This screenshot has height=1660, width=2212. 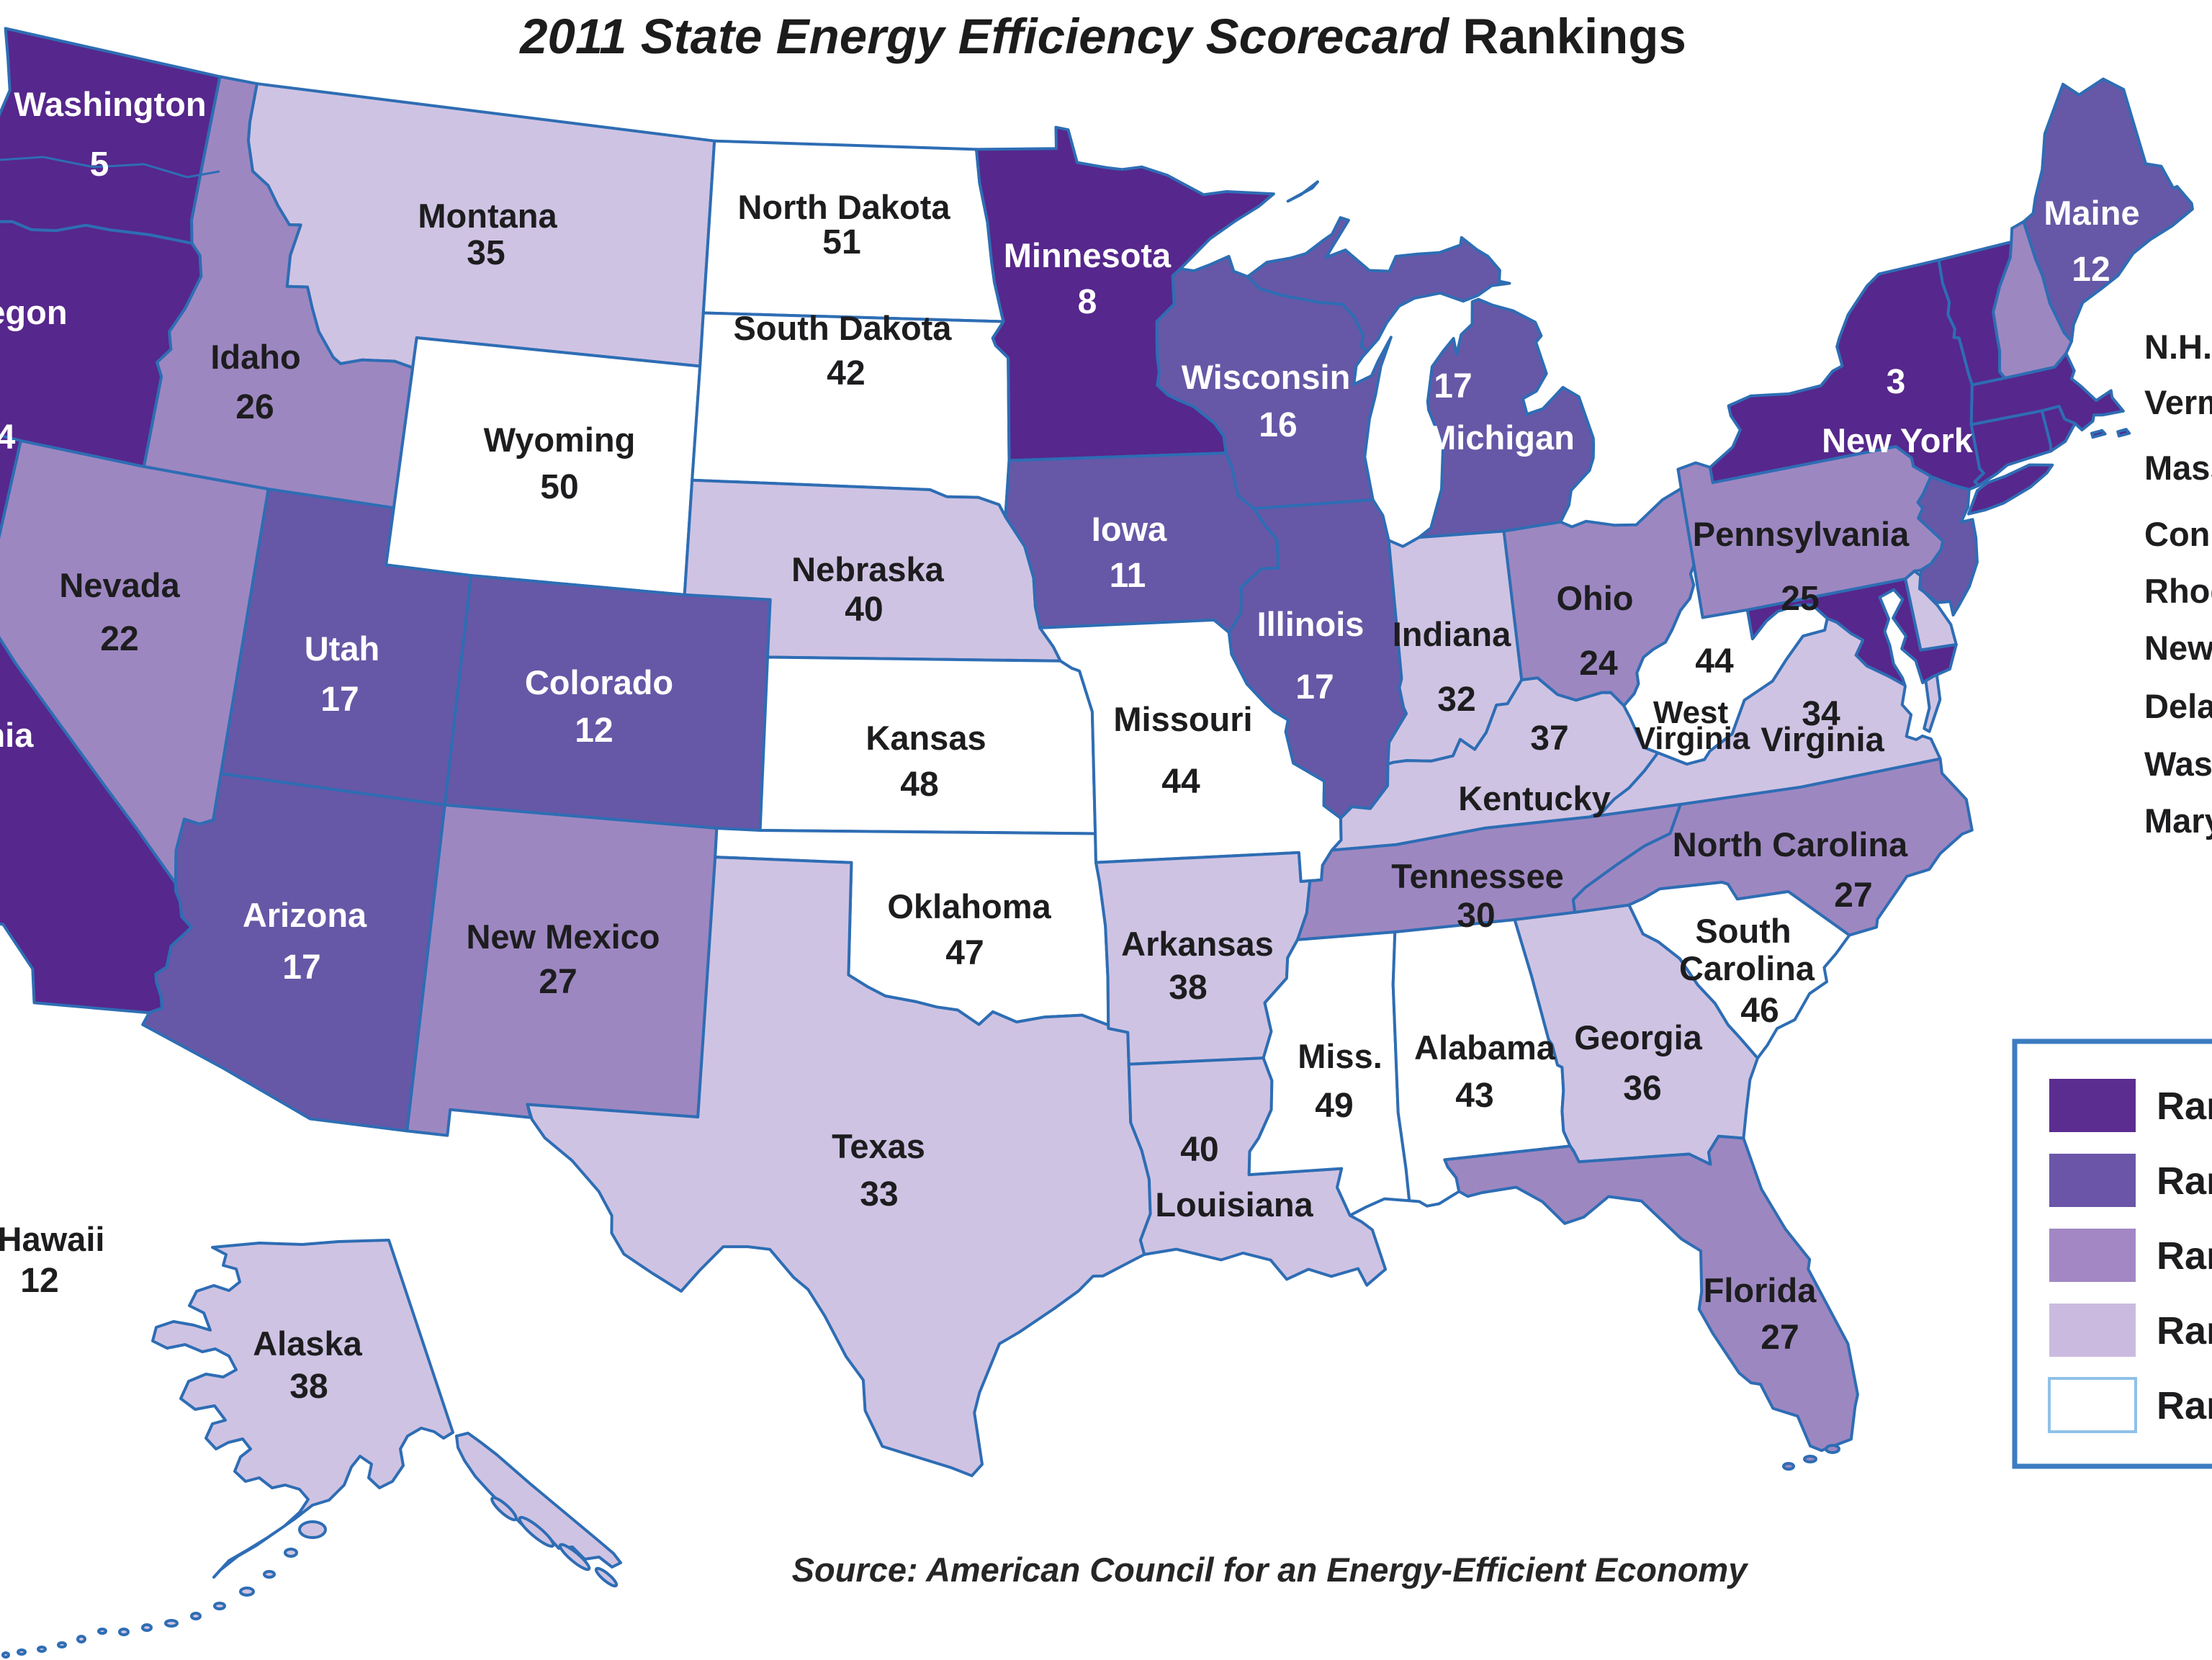 What do you see at coordinates (1691, 712) in the screenshot?
I see `svg-text: West` at bounding box center [1691, 712].